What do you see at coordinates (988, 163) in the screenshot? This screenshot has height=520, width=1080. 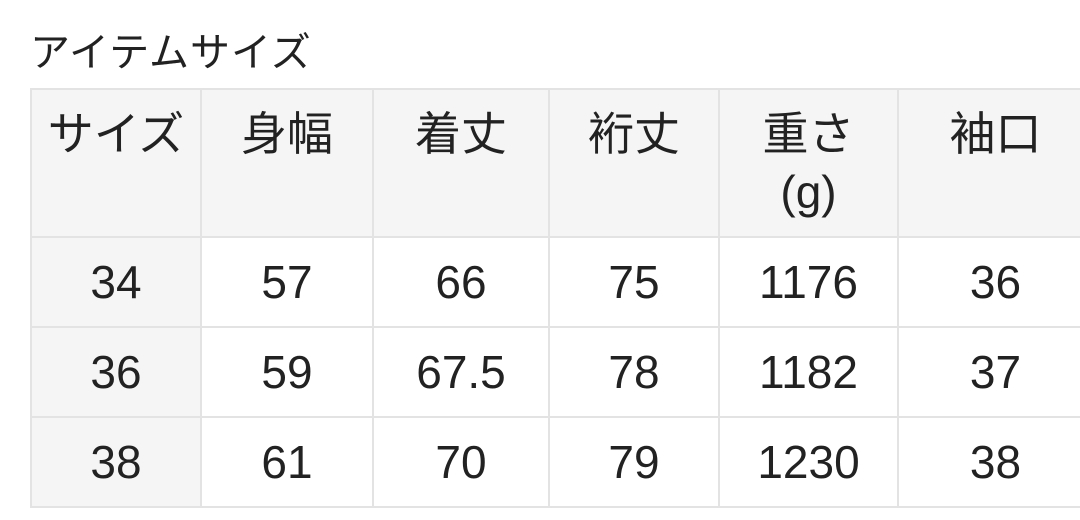 I see `column-header-cuff: 袖口` at bounding box center [988, 163].